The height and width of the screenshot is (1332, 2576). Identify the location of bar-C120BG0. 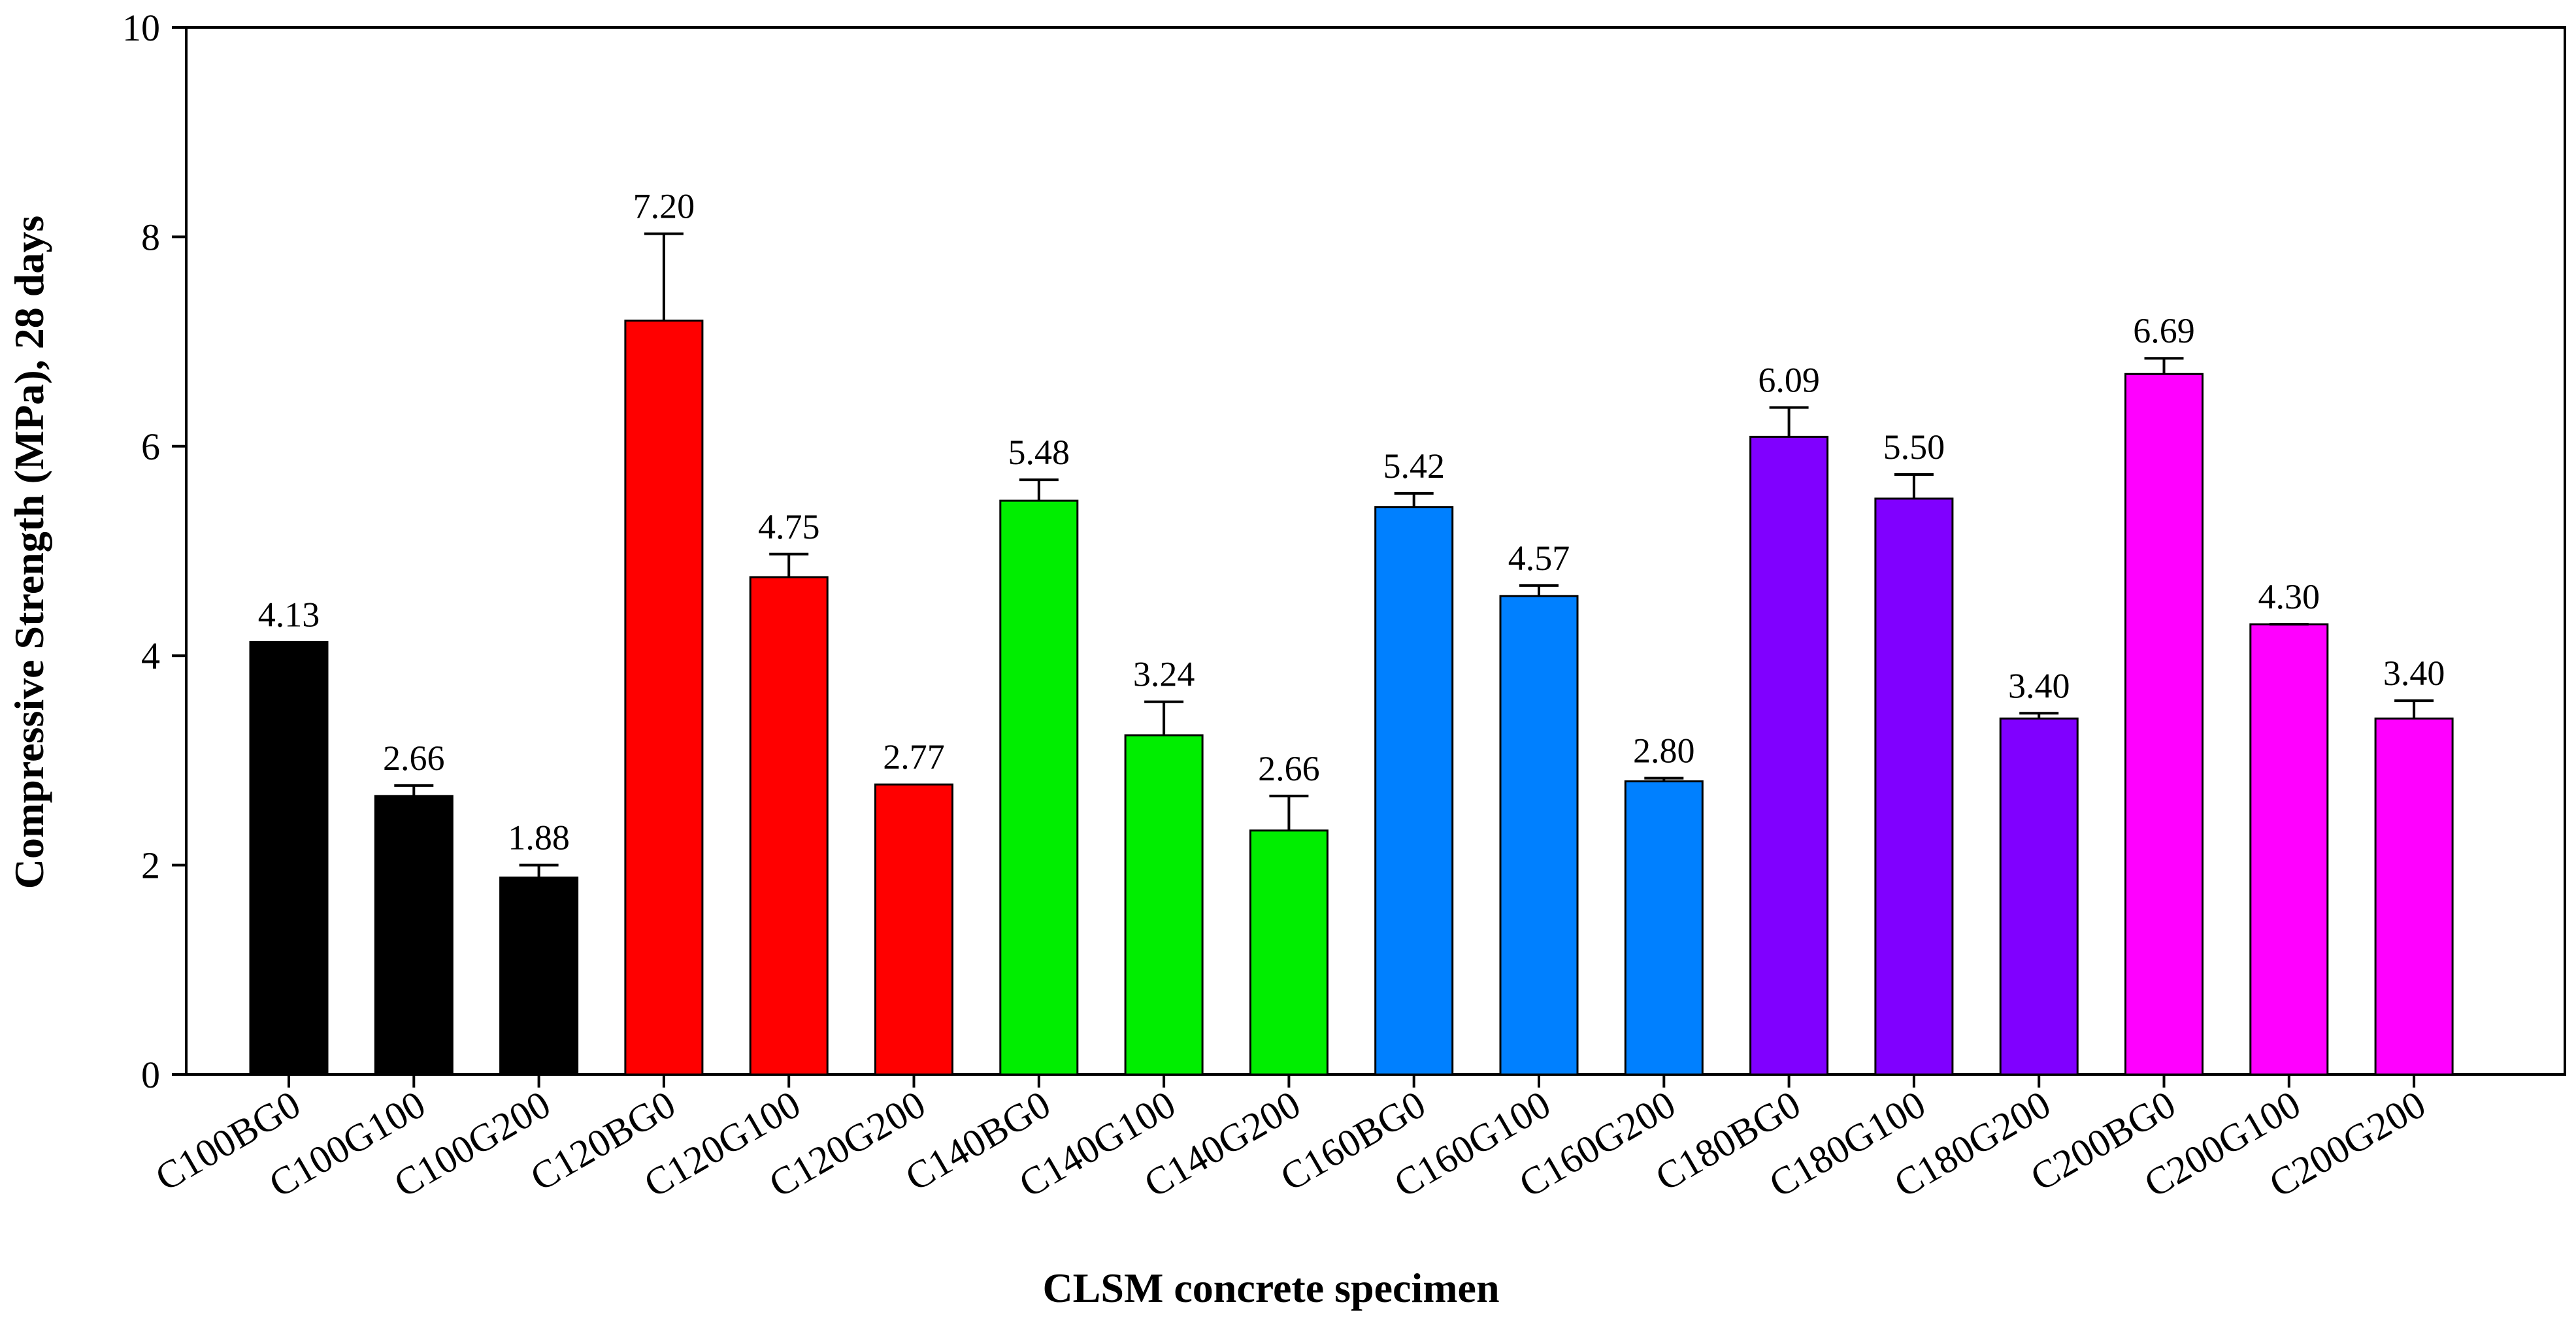
(664, 698).